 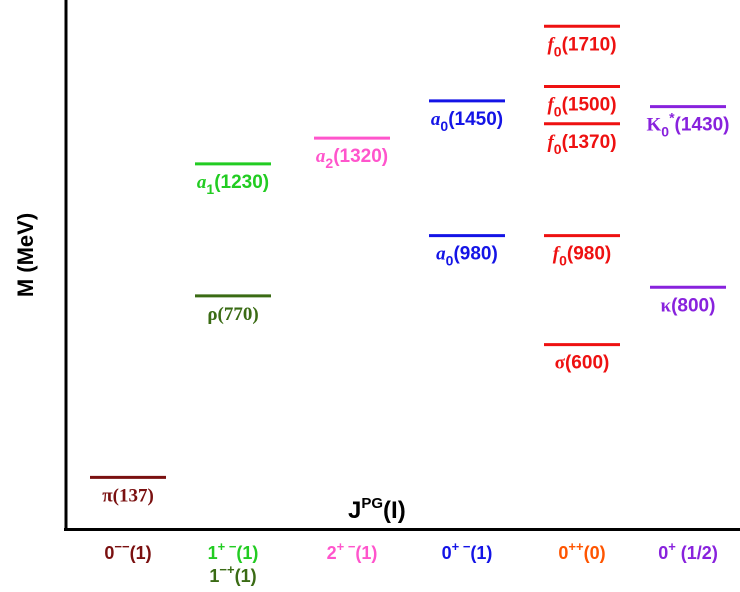 I want to click on level-f0-1710: f0(1710), so click(x=582, y=41).